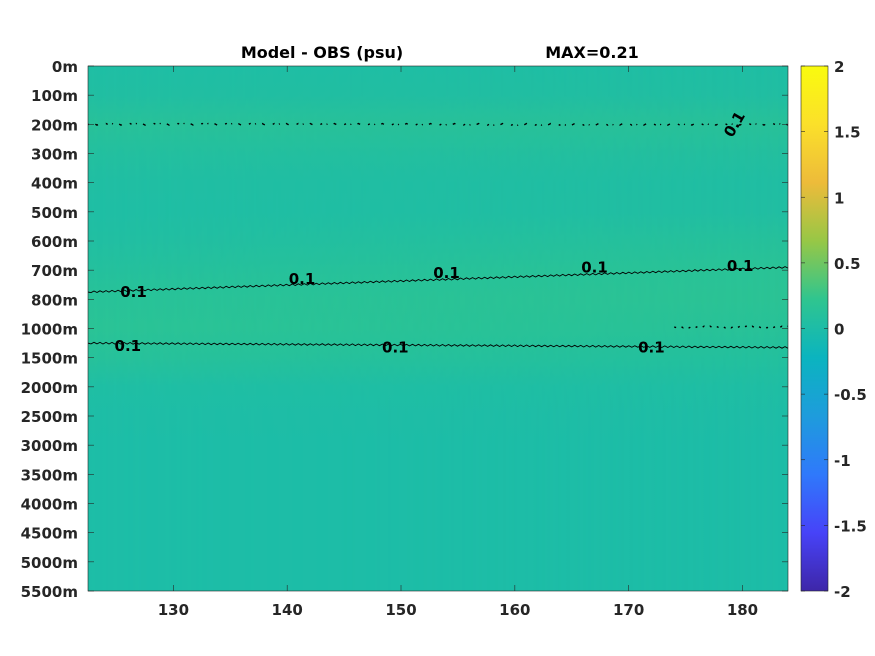  Describe the element at coordinates (839, 330) in the screenshot. I see `colorbar-tick-label: 0` at that location.